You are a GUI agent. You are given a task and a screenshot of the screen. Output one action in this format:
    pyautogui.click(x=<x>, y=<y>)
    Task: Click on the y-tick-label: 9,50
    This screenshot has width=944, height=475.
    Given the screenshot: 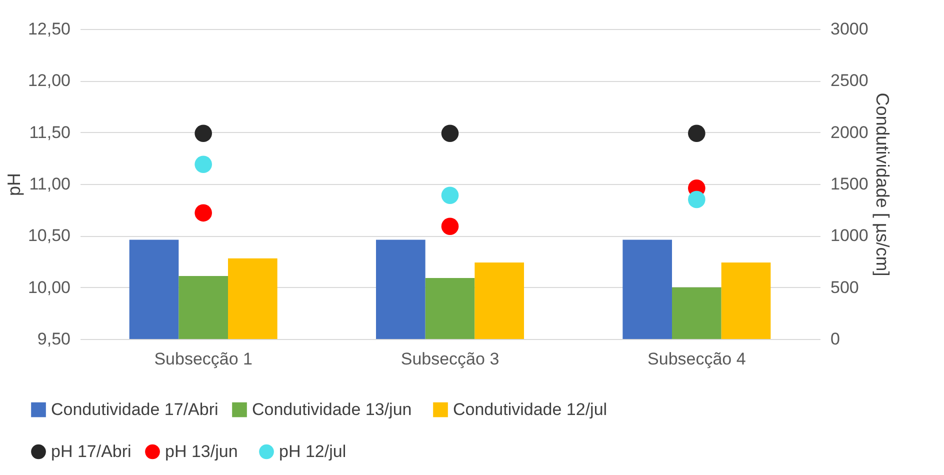 What is the action you would take?
    pyautogui.click(x=53, y=339)
    